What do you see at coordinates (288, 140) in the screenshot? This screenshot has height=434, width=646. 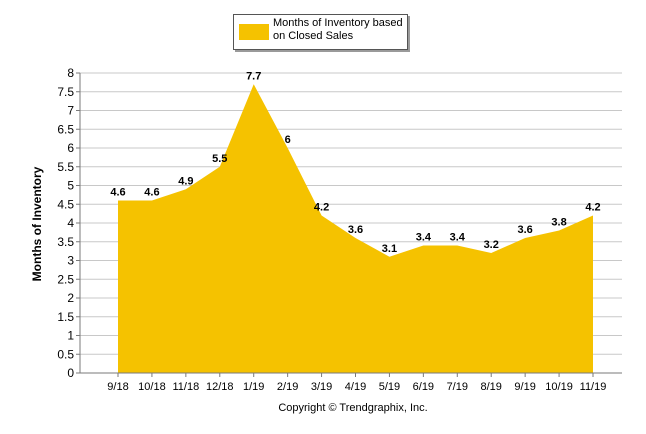 I see `data-label: 6` at bounding box center [288, 140].